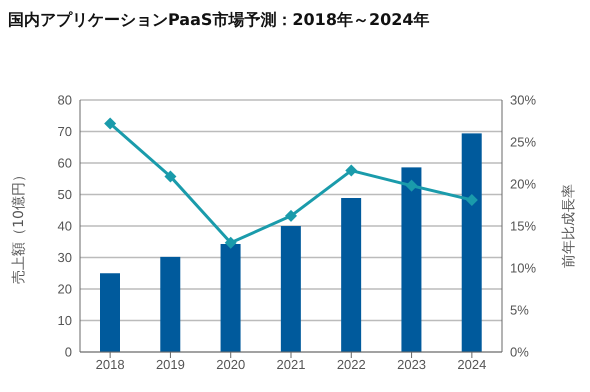 The height and width of the screenshot is (392, 590). What do you see at coordinates (523, 142) in the screenshot?
I see `y2-tick-label: 25%` at bounding box center [523, 142].